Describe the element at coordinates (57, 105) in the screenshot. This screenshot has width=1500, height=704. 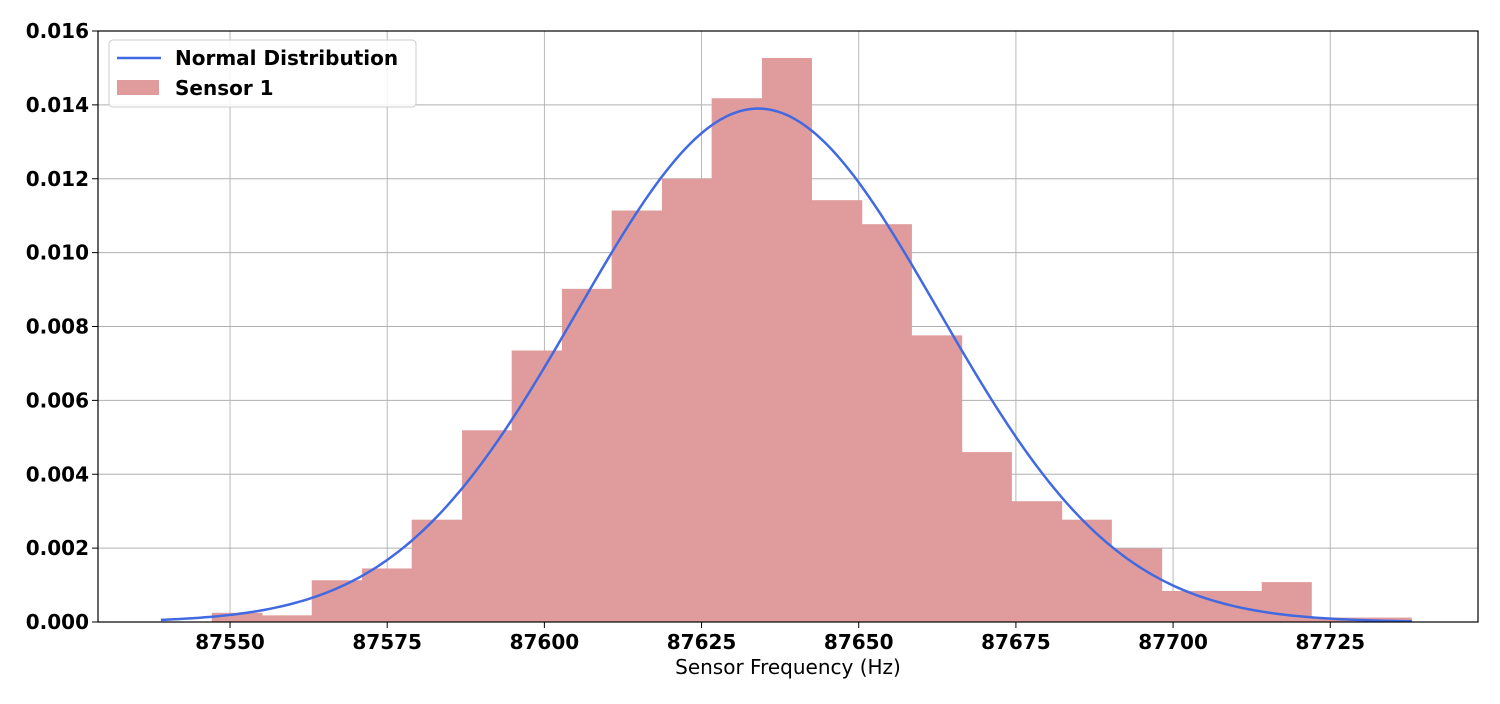
I see `y-tick-label: 0.014` at that location.